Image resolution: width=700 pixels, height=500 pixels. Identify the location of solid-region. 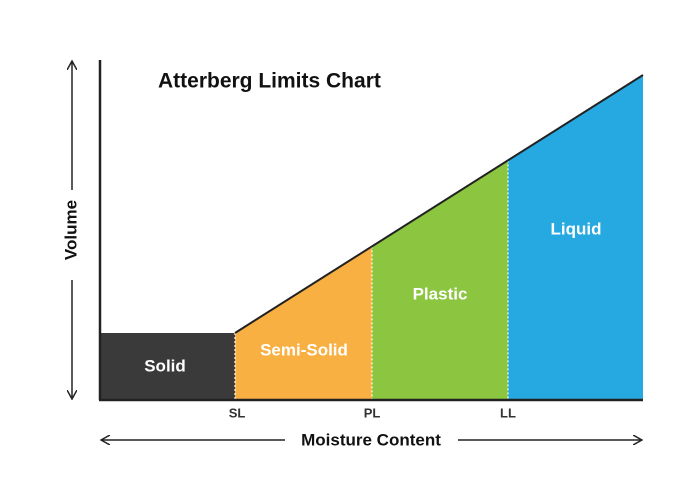
(167, 366).